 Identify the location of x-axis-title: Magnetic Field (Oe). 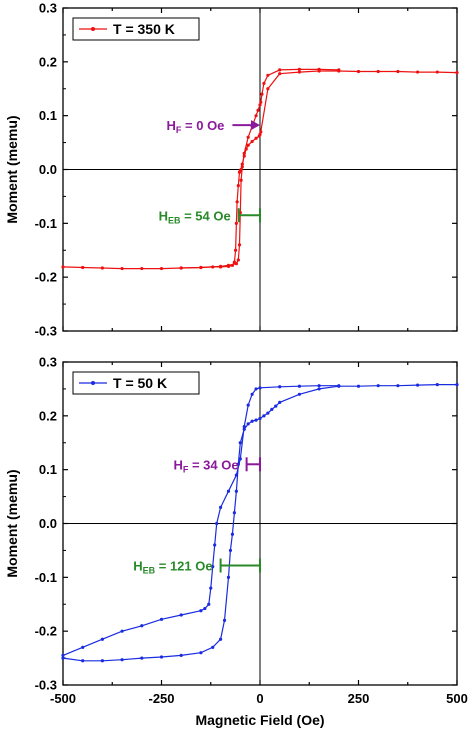
(259, 720).